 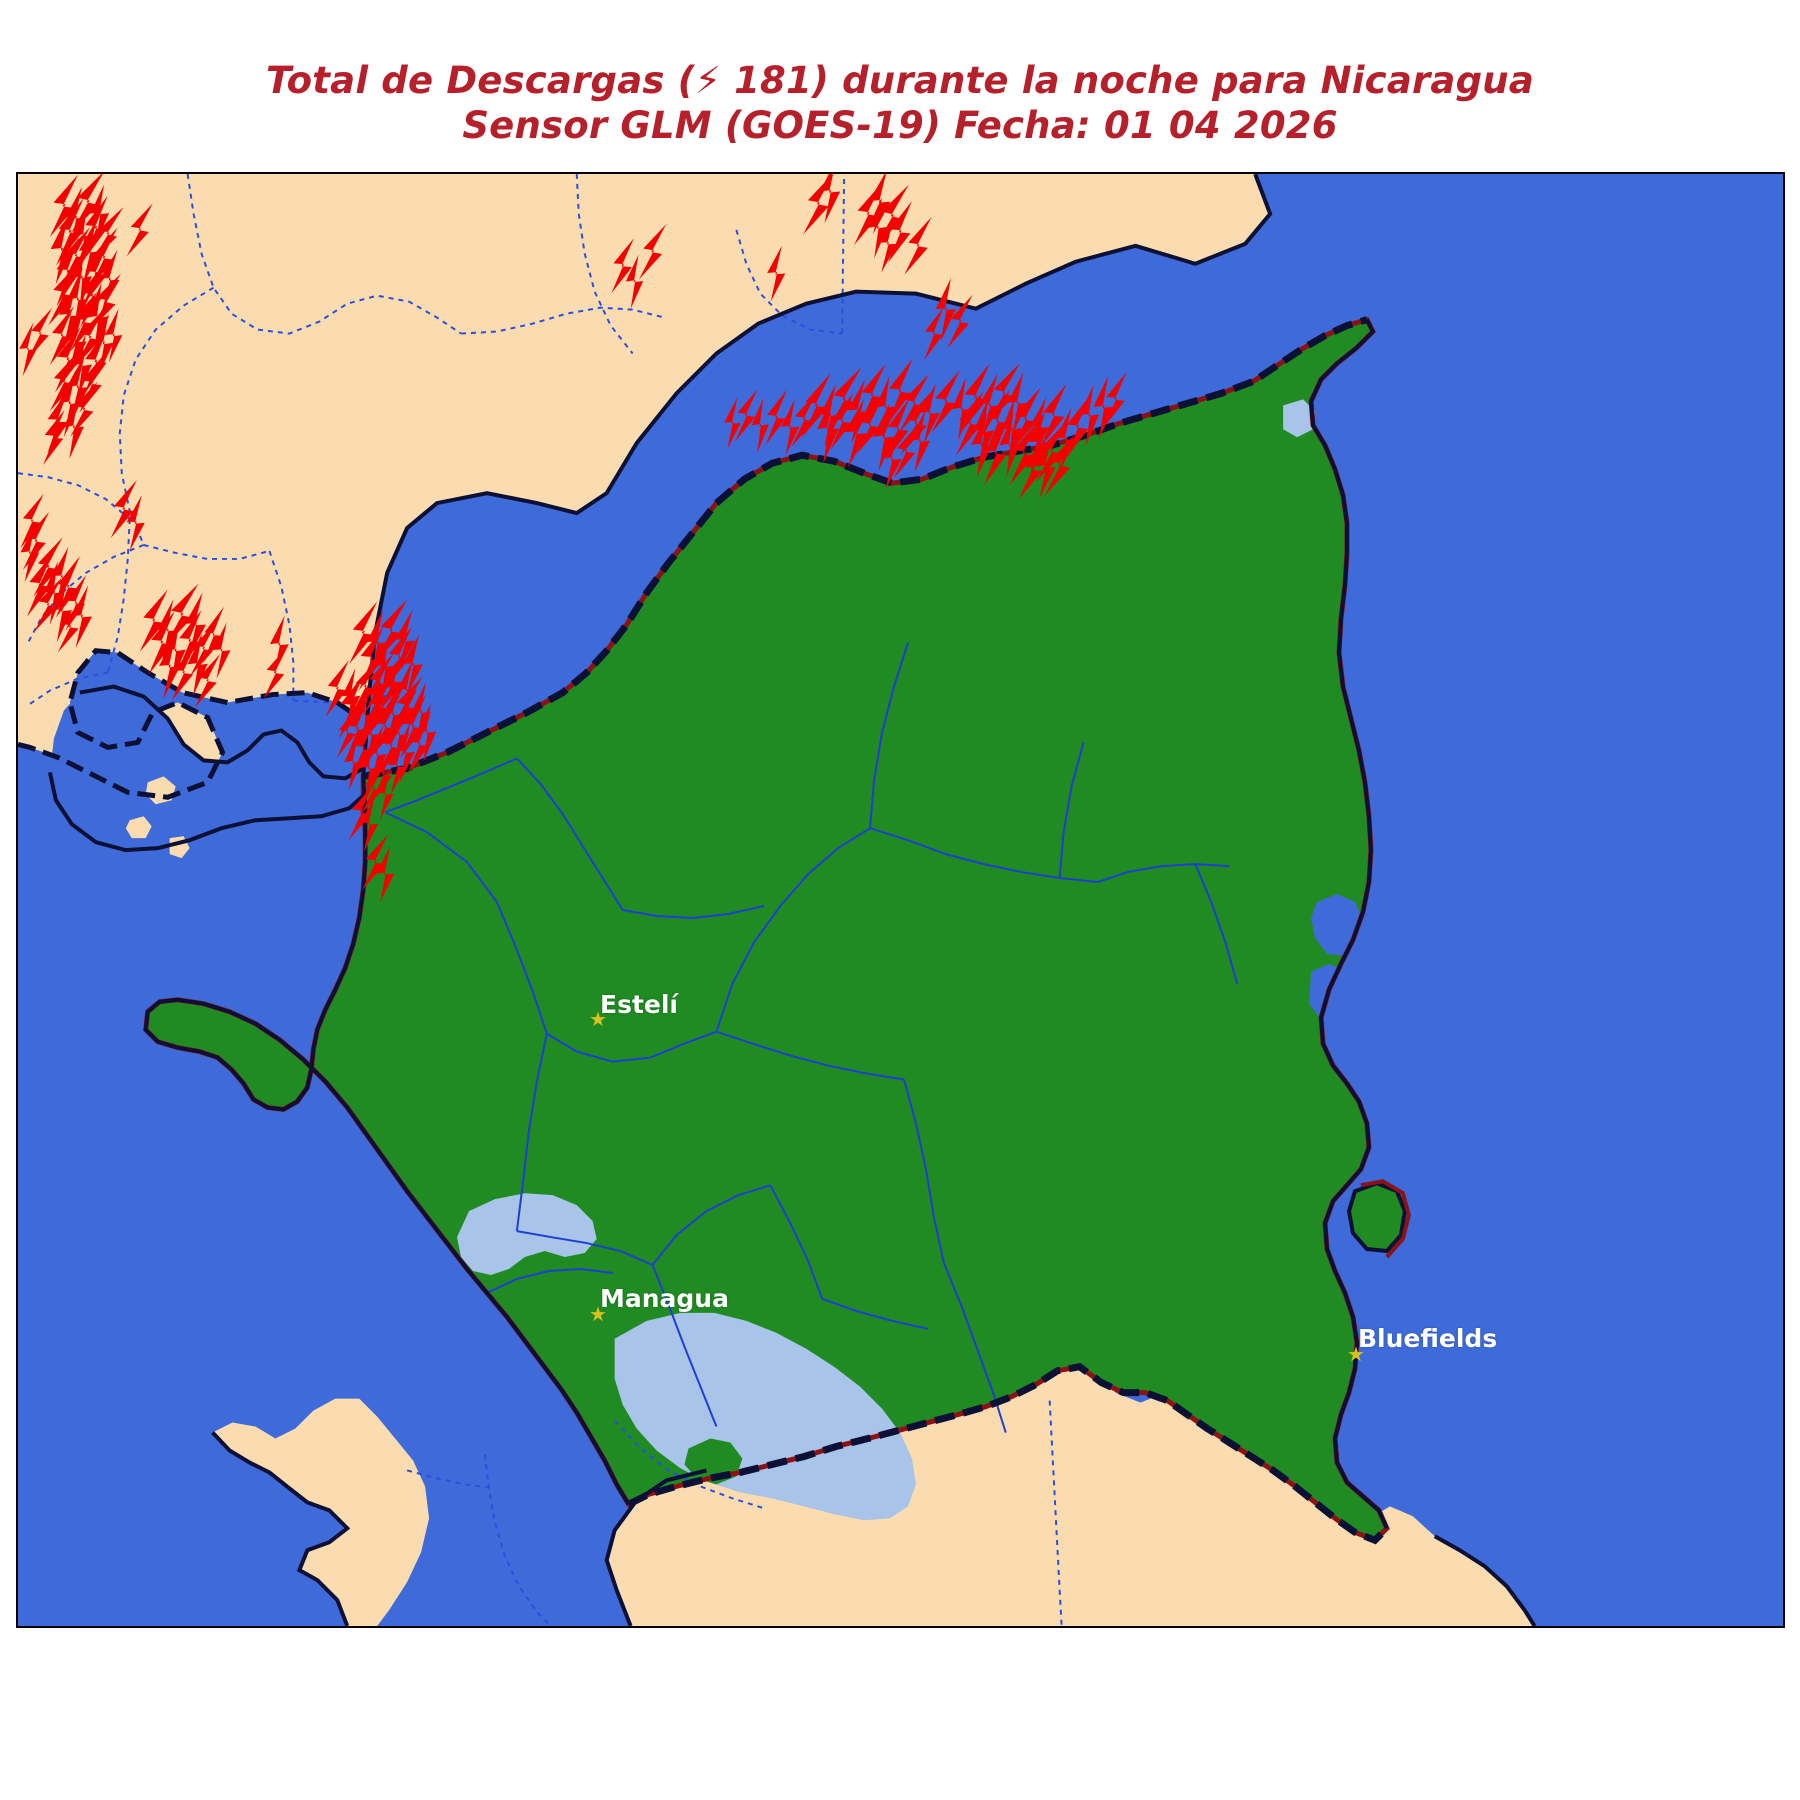 What do you see at coordinates (873, 1493) in the screenshot?
I see `neighbor-land-costa-rica` at bounding box center [873, 1493].